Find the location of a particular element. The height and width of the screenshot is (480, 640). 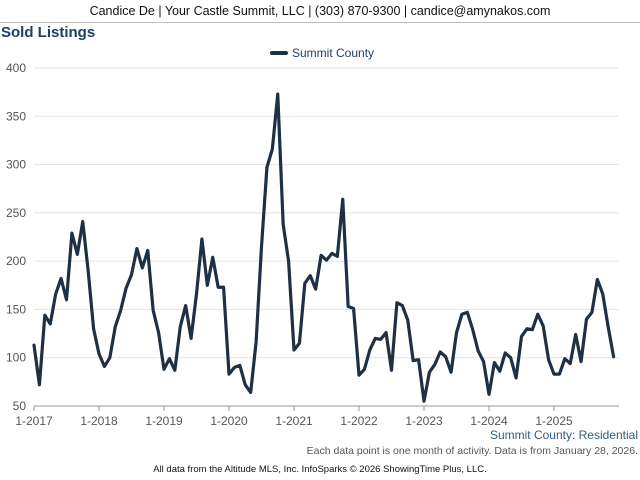

y-tick-label-50: 50 is located at coordinates (20, 406).